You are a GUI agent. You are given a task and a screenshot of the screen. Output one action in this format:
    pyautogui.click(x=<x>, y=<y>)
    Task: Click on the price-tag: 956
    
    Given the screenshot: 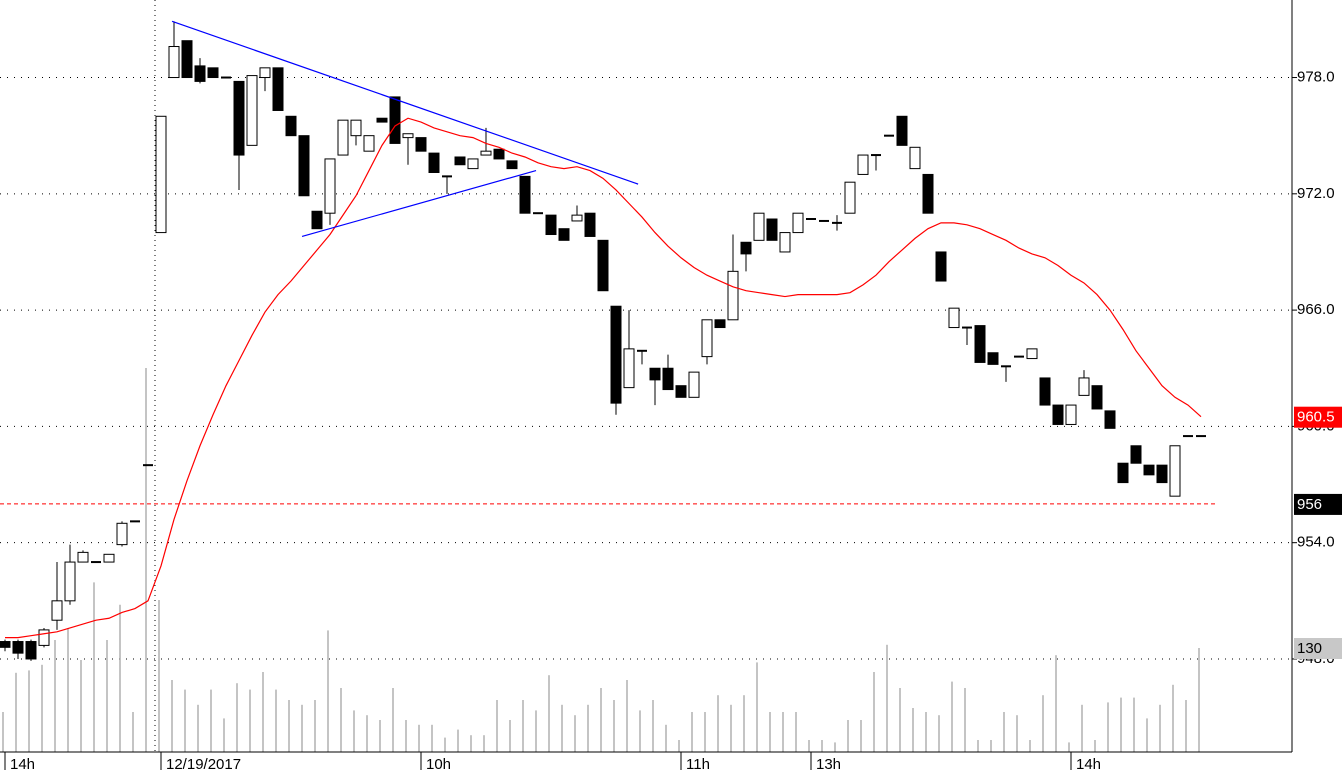 What is the action you would take?
    pyautogui.click(x=1309, y=504)
    